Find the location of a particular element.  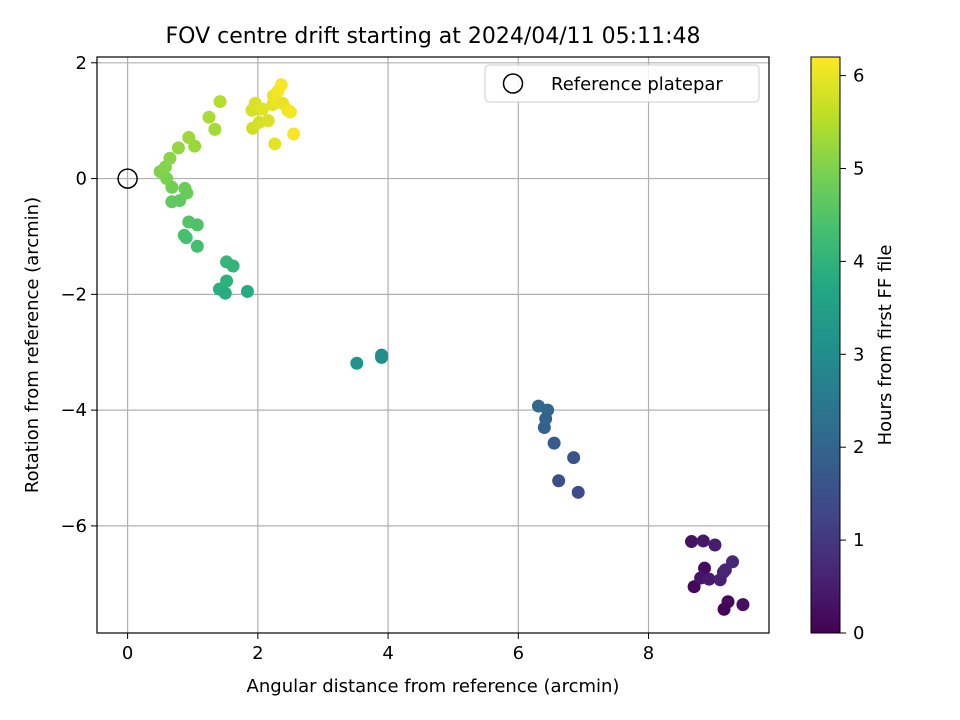

legend: Reference platepar is located at coordinates (622, 83).